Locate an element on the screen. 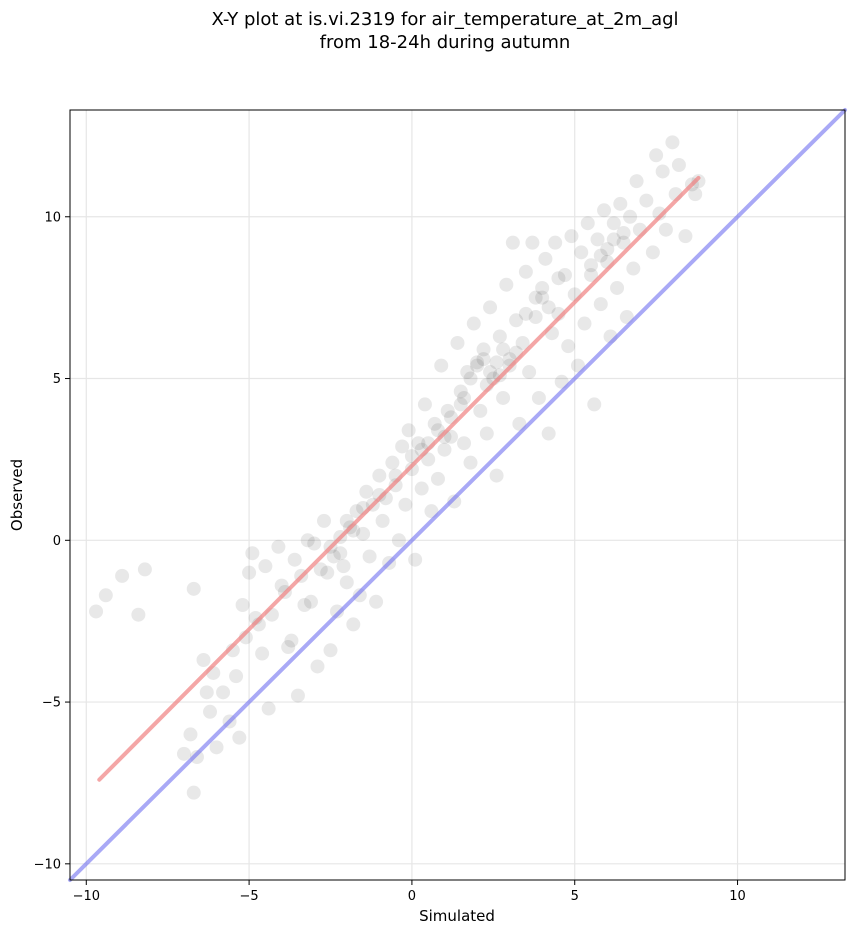 This screenshot has height=934, width=854. x-tick-label: 0 is located at coordinates (412, 896).